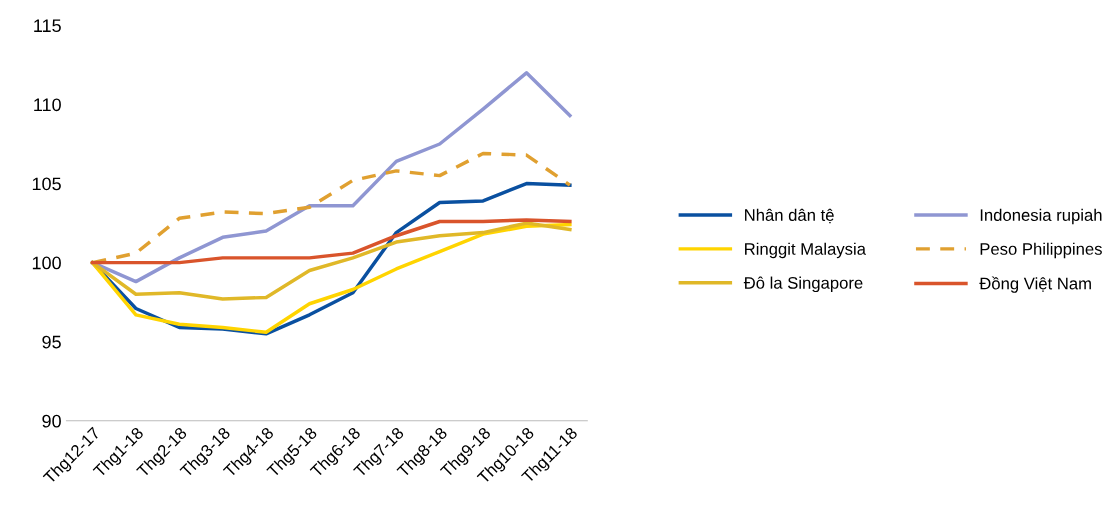 This screenshot has width=1108, height=507. Describe the element at coordinates (1041, 216) in the screenshot. I see `legend-label: Indonesia rupiah` at that location.